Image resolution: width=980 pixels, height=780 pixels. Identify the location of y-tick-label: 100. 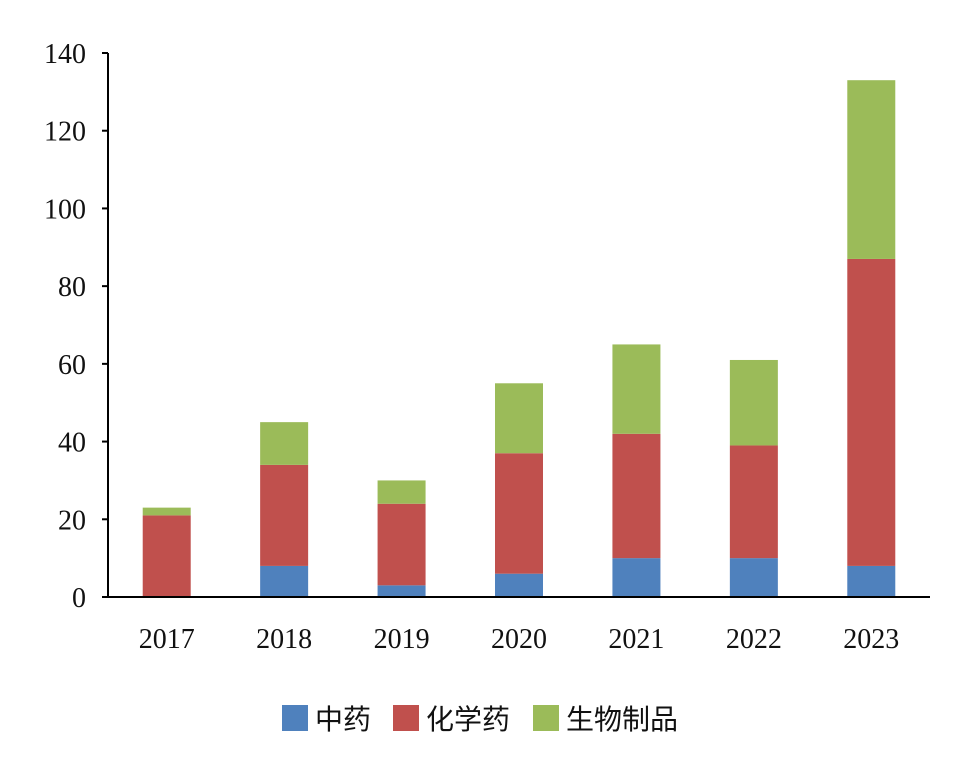
(65, 209).